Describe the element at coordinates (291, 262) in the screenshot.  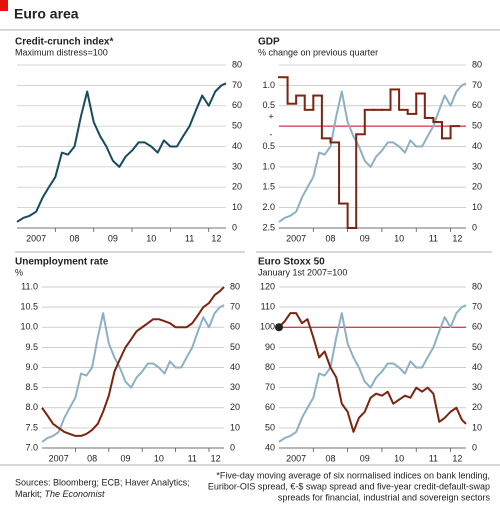
I see `panel-title: Euro Stoxx 50` at that location.